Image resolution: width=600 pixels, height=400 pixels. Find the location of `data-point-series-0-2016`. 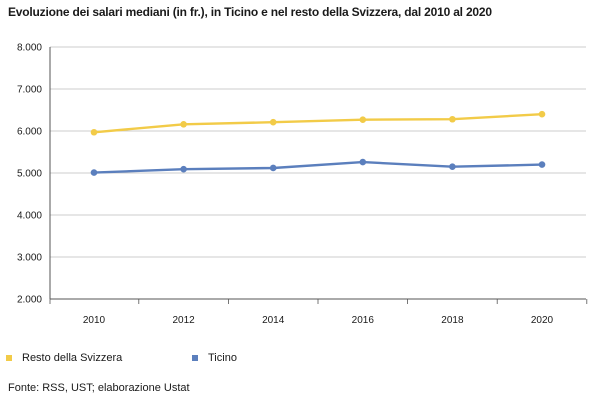

data-point-series-0-2016 is located at coordinates (363, 119).